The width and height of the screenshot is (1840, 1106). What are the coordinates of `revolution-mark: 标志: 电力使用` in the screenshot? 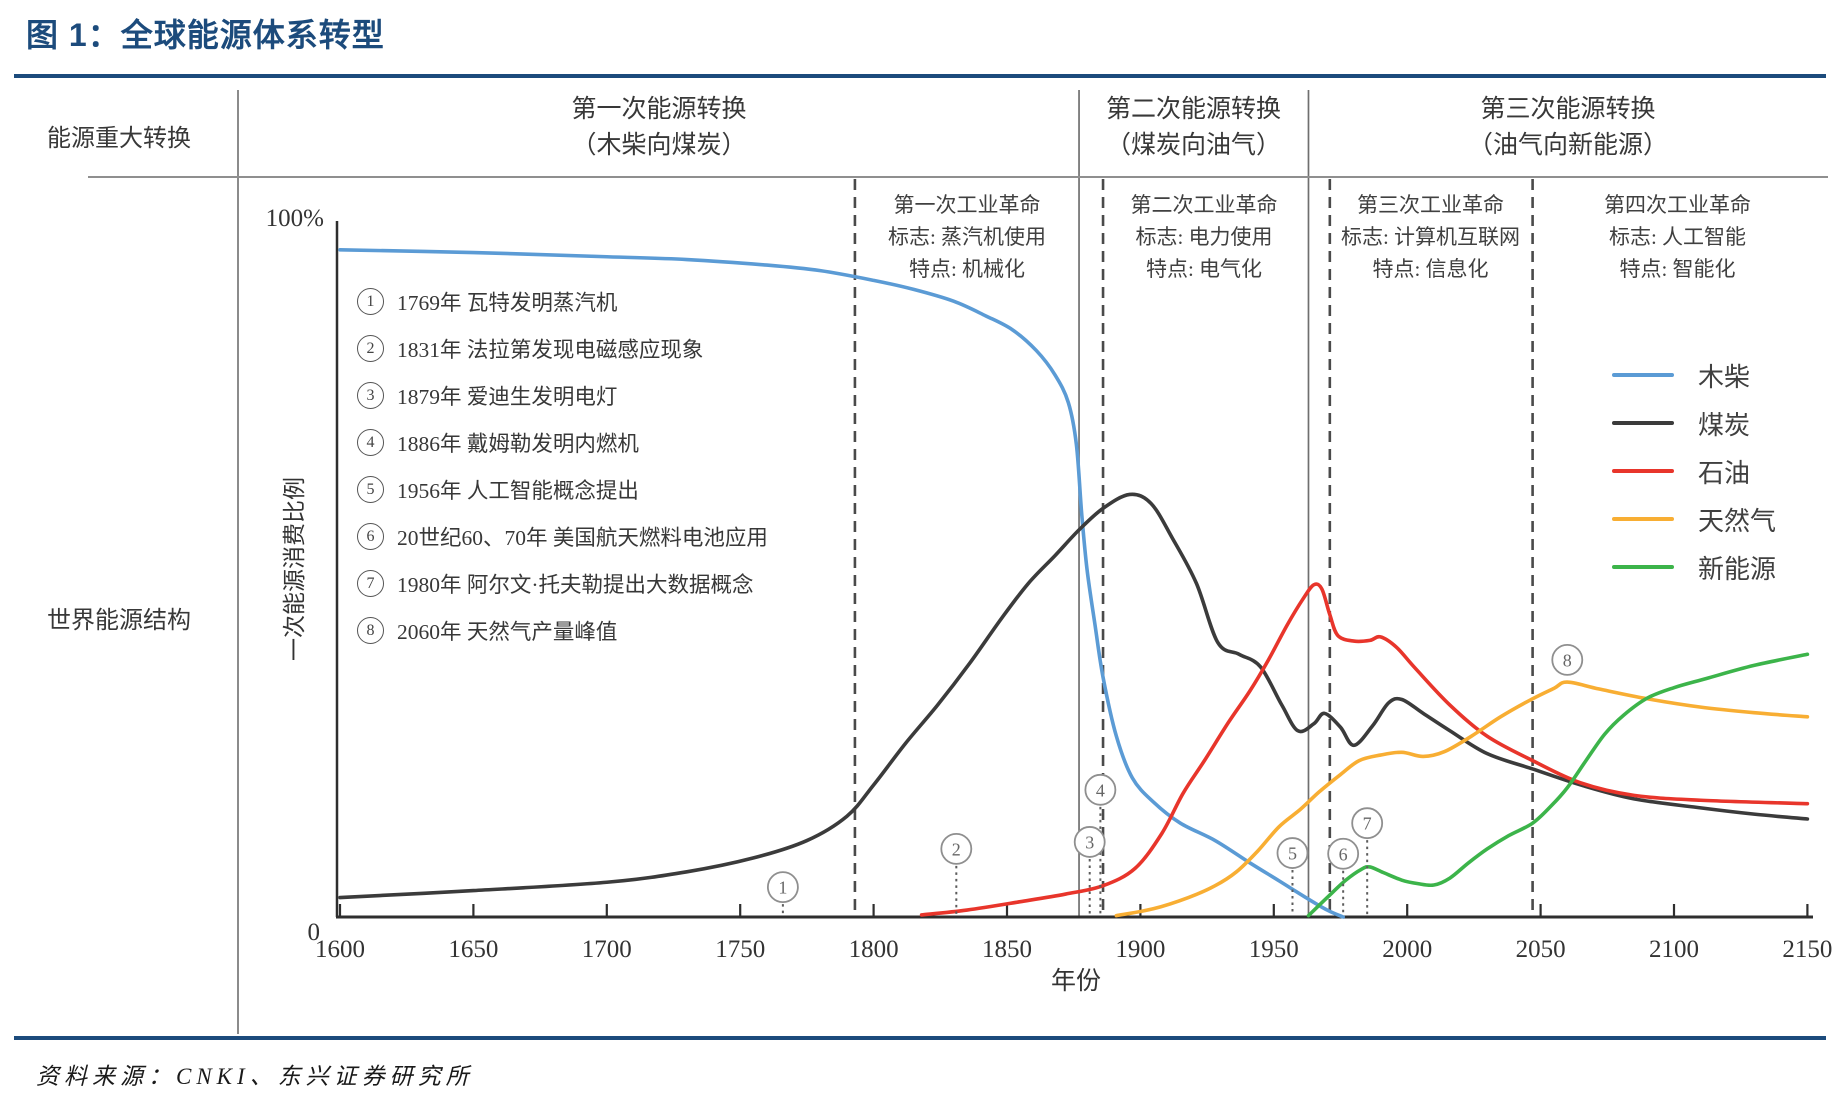 It's located at (1204, 237).